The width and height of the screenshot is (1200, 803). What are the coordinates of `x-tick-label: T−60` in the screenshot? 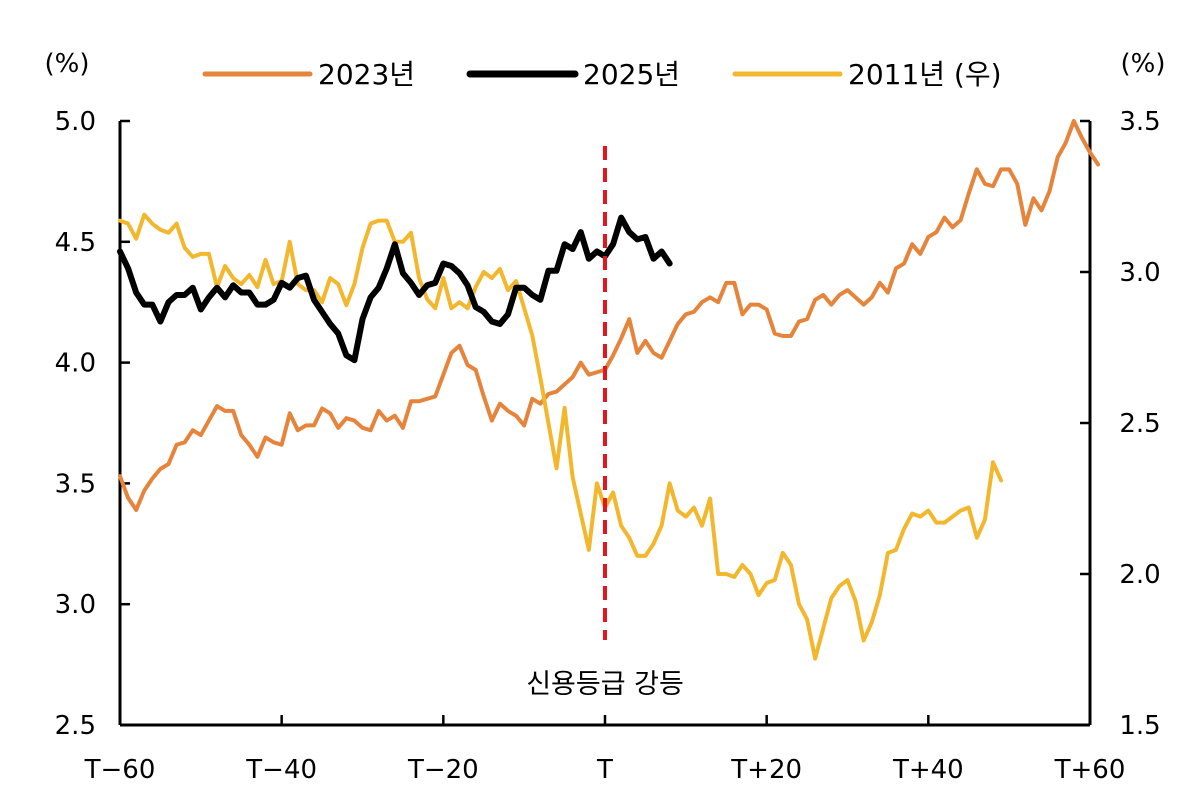 It's located at (120, 770).